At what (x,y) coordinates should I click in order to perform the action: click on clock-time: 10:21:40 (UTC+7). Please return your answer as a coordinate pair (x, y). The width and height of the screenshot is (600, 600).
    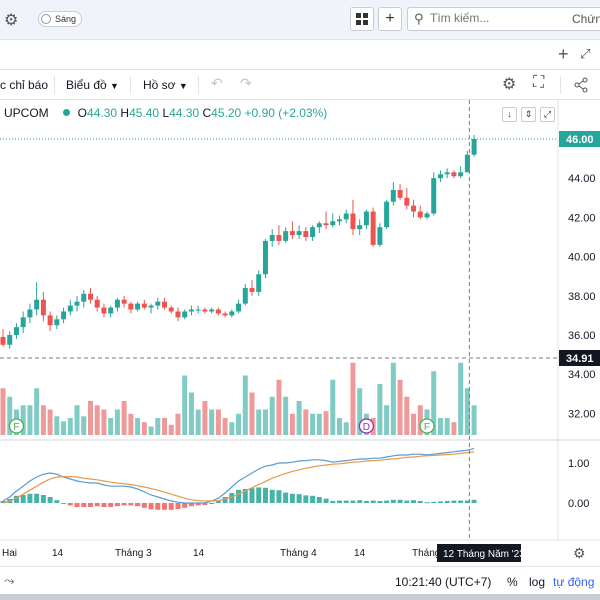
    Looking at the image, I should click on (443, 582).